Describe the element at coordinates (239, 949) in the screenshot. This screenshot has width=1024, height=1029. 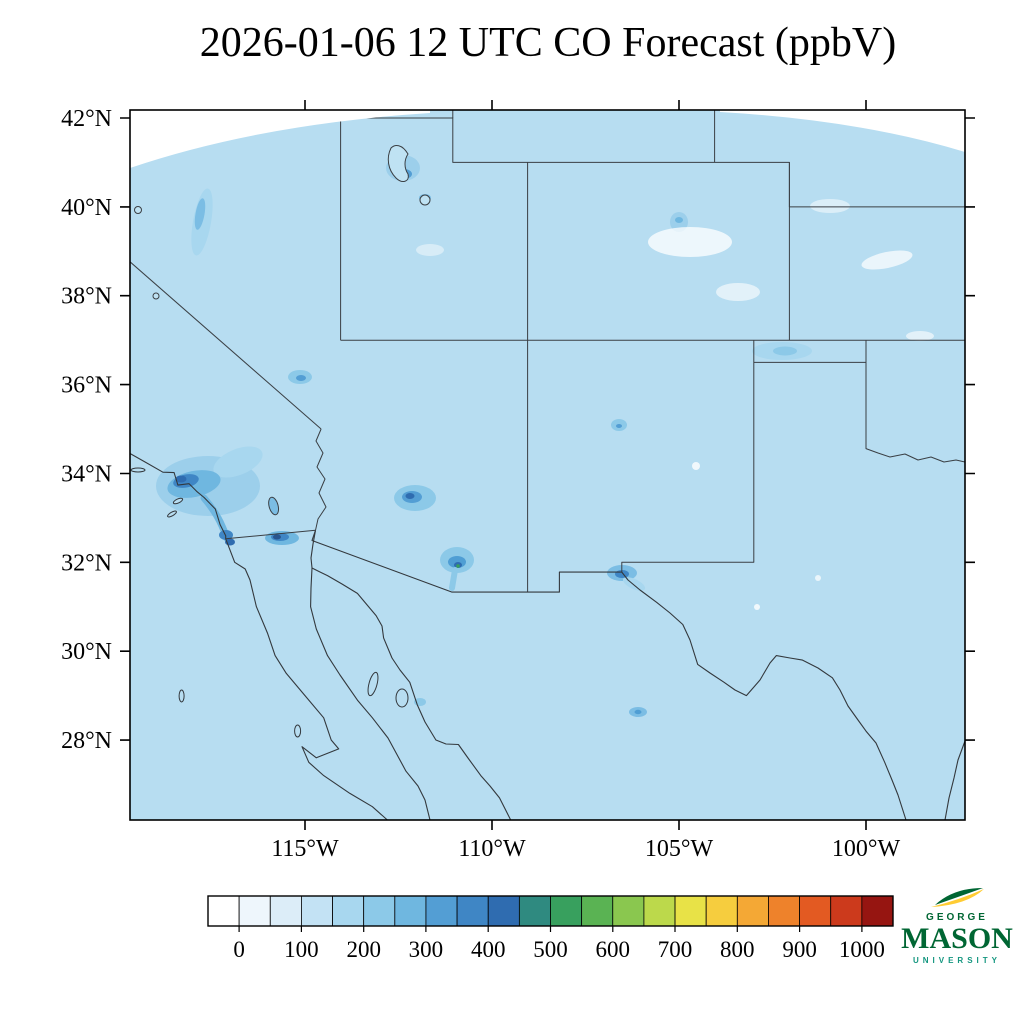
I see `colorbar-tick-label: 0` at that location.